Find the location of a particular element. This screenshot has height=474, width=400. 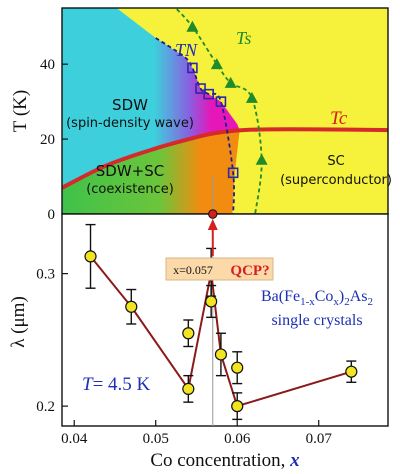

ts-markers is located at coordinates (227, 92).